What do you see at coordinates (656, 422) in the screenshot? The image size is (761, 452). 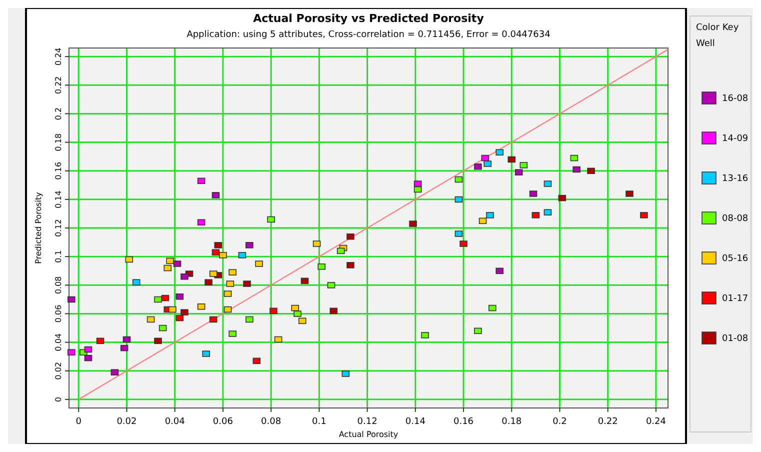 I see `x-tick-label: 0.24` at bounding box center [656, 422].